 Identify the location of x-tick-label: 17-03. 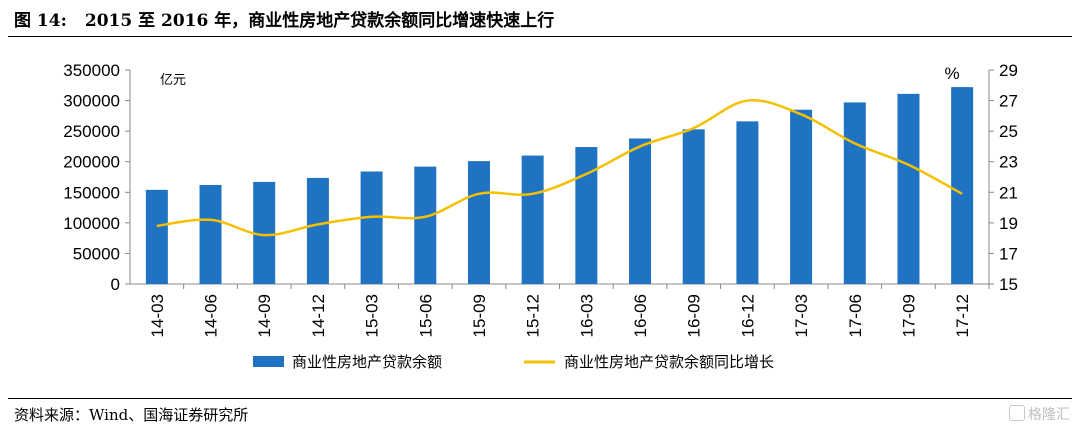
(801, 315).